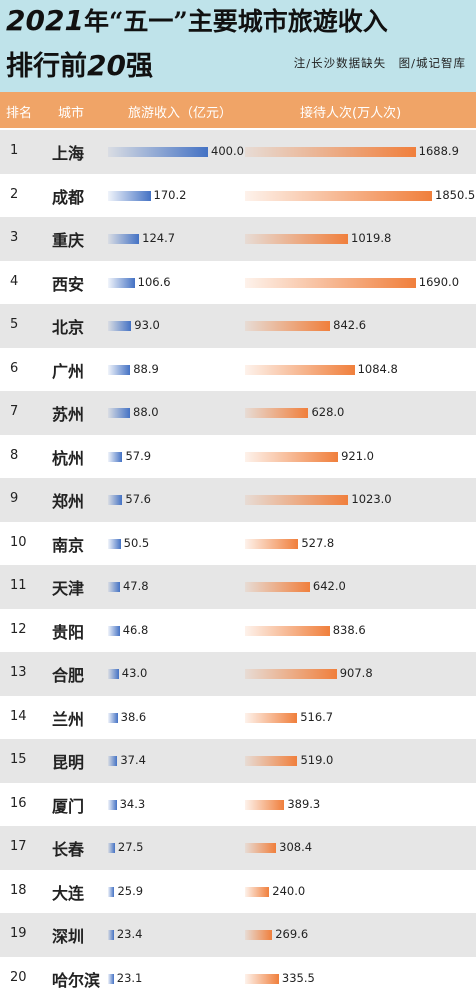 This screenshot has width=476, height=1000. What do you see at coordinates (18, 672) in the screenshot?
I see `rank-label: 13` at bounding box center [18, 672].